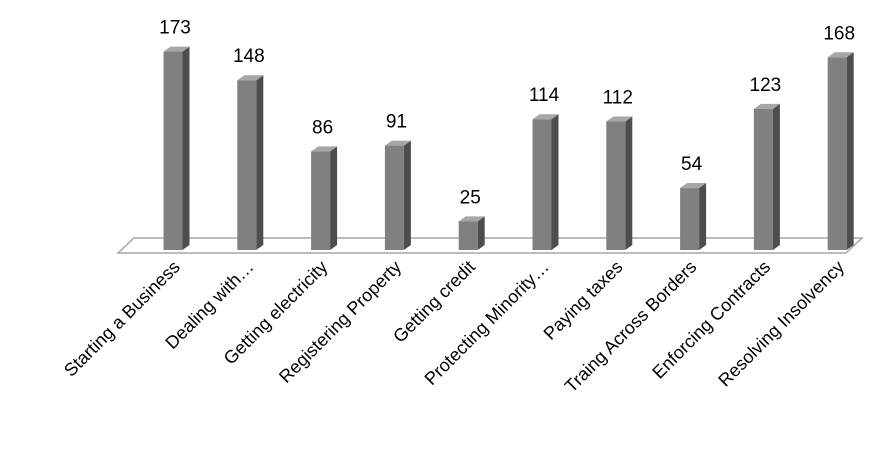 This screenshot has width=869, height=453. Describe the element at coordinates (396, 122) in the screenshot. I see `value-label: 91` at that location.